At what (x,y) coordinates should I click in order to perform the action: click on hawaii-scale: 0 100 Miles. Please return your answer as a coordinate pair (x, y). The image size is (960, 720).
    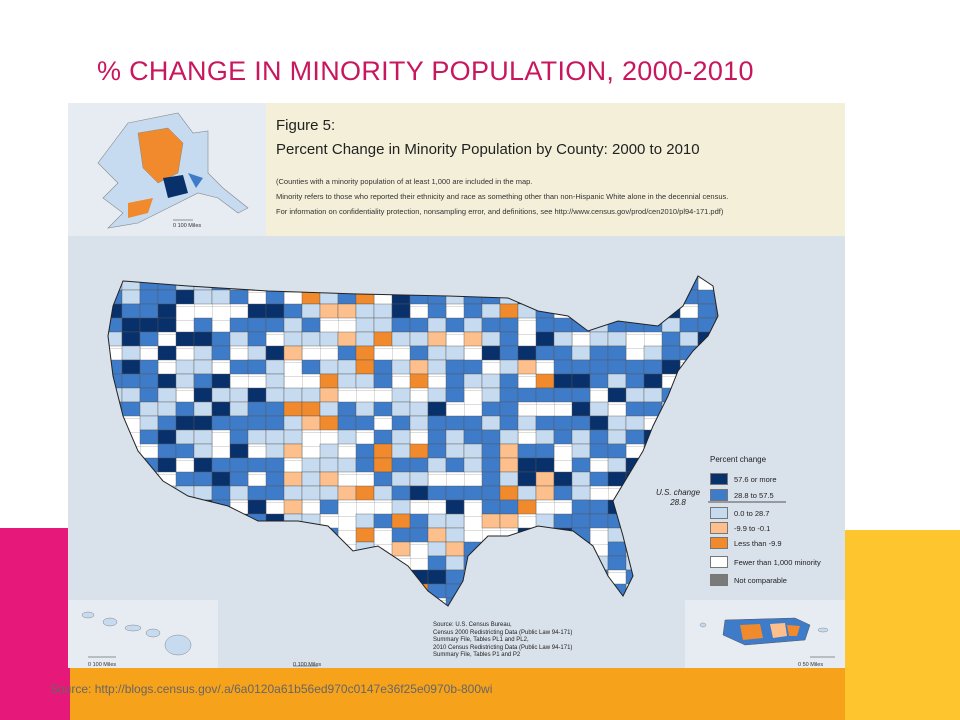
    Looking at the image, I should click on (102, 665).